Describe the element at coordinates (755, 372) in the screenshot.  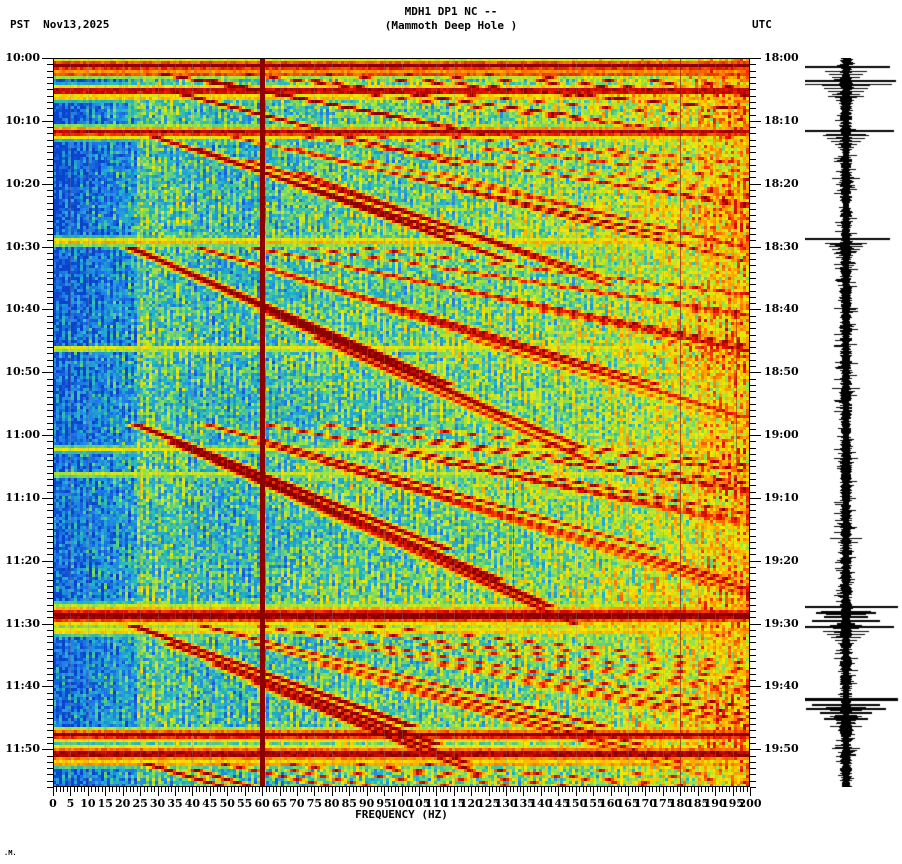
I see `right-axis-major-tick` at that location.